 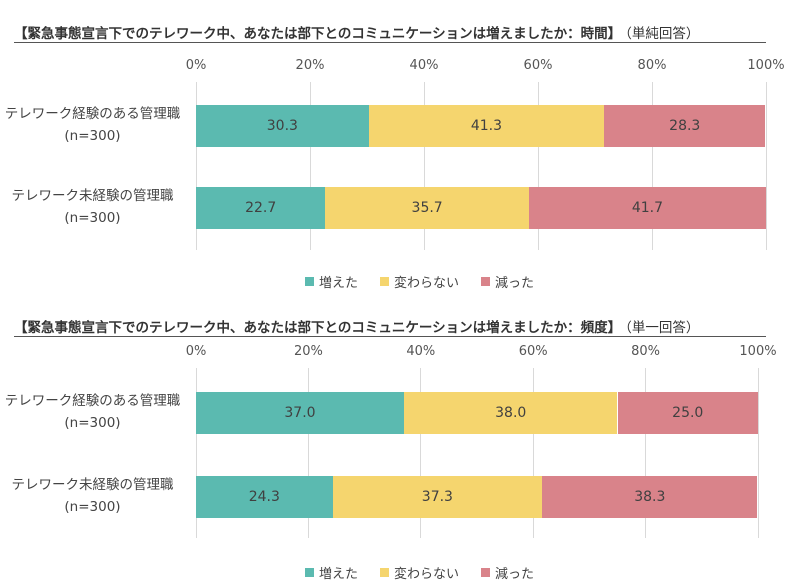 I want to click on data-label: 30.3, so click(x=282, y=126).